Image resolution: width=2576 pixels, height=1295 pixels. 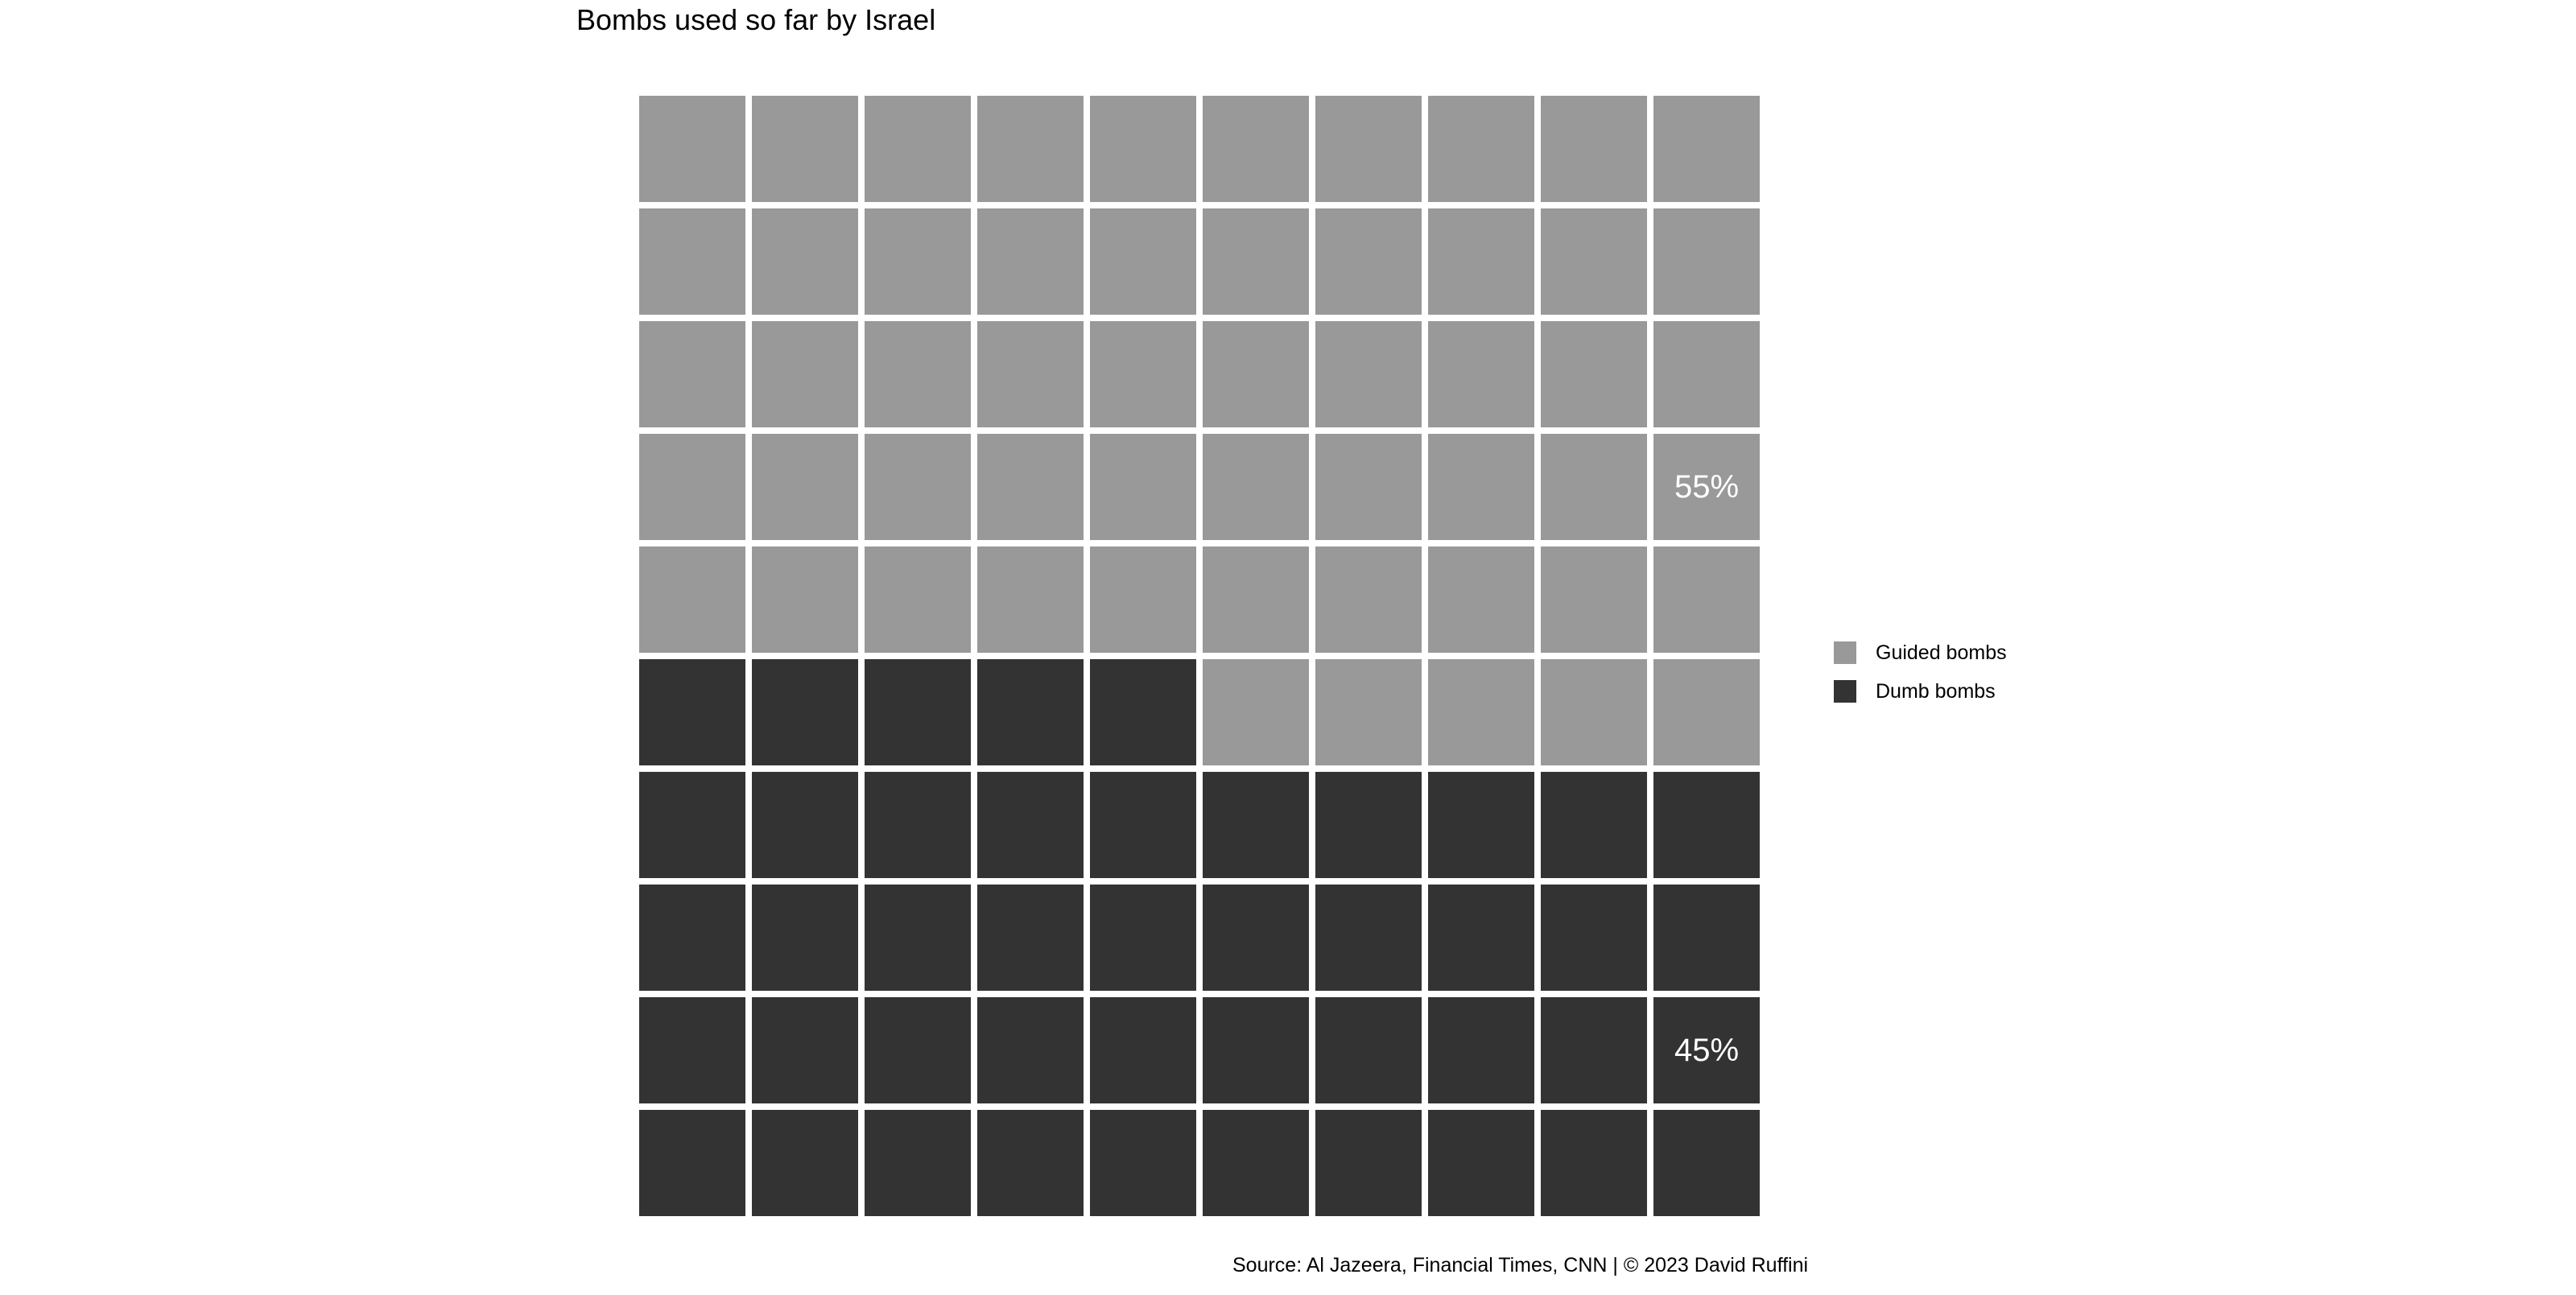 What do you see at coordinates (1845, 652) in the screenshot?
I see `legend-swatch-guided-bombs` at bounding box center [1845, 652].